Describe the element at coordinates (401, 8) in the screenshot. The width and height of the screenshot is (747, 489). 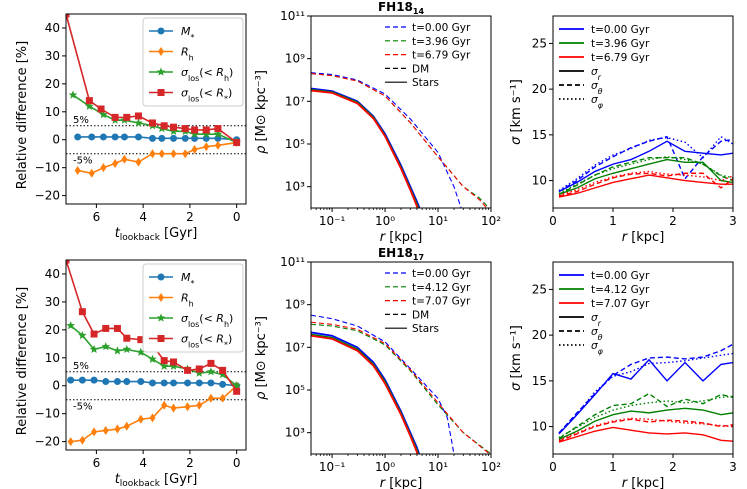
I see `chart-title: FH1814` at that location.